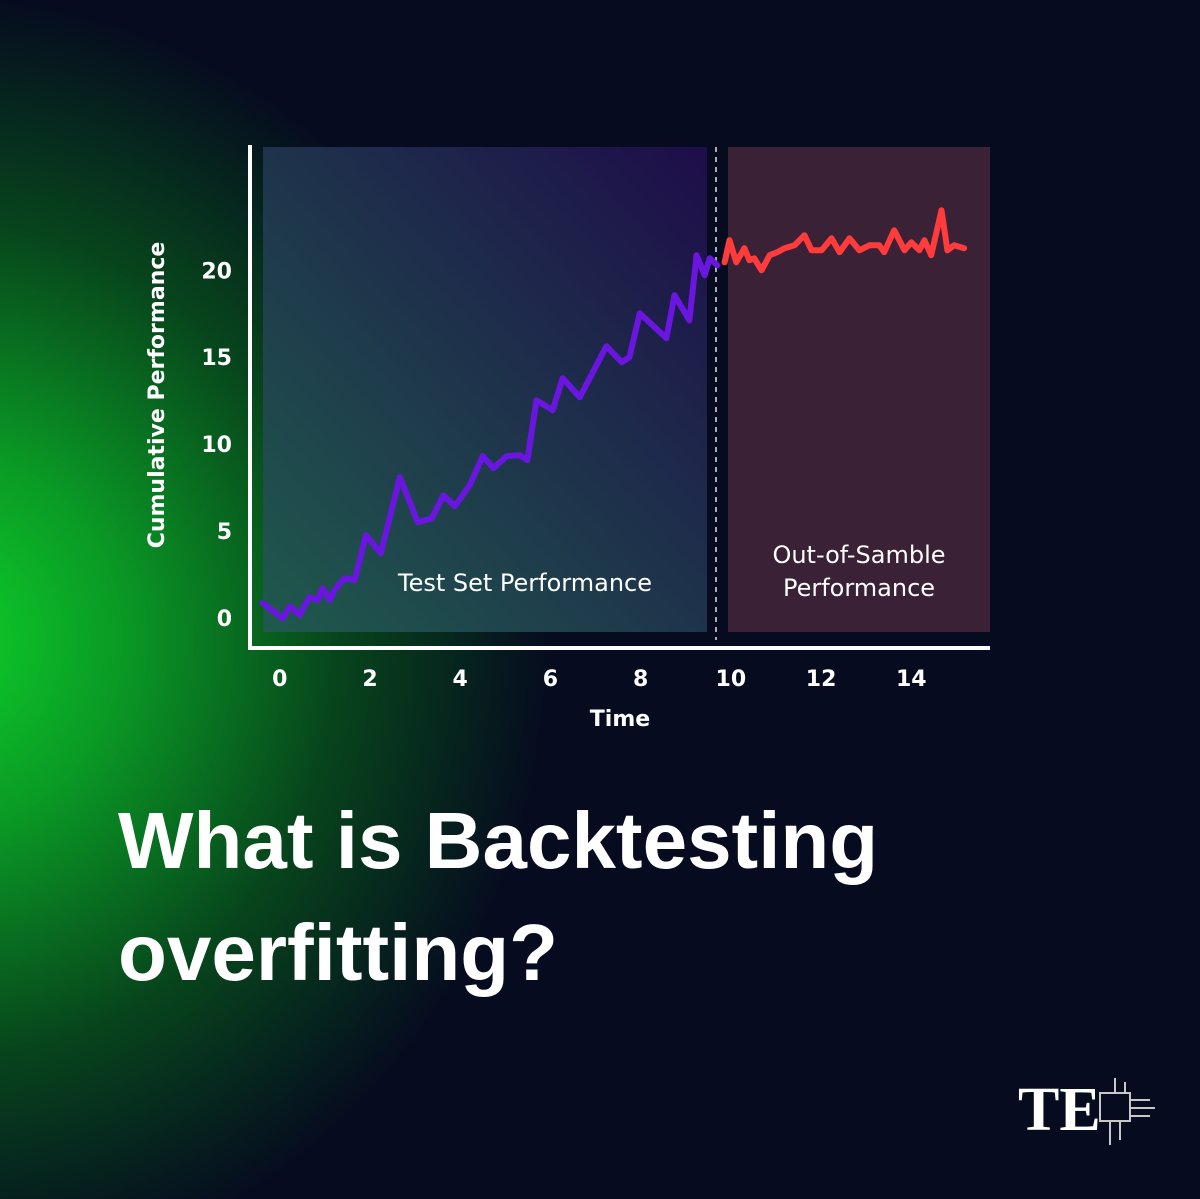 This screenshot has height=1199, width=1200. I want to click on region-label: Test Set Performance, so click(524, 583).